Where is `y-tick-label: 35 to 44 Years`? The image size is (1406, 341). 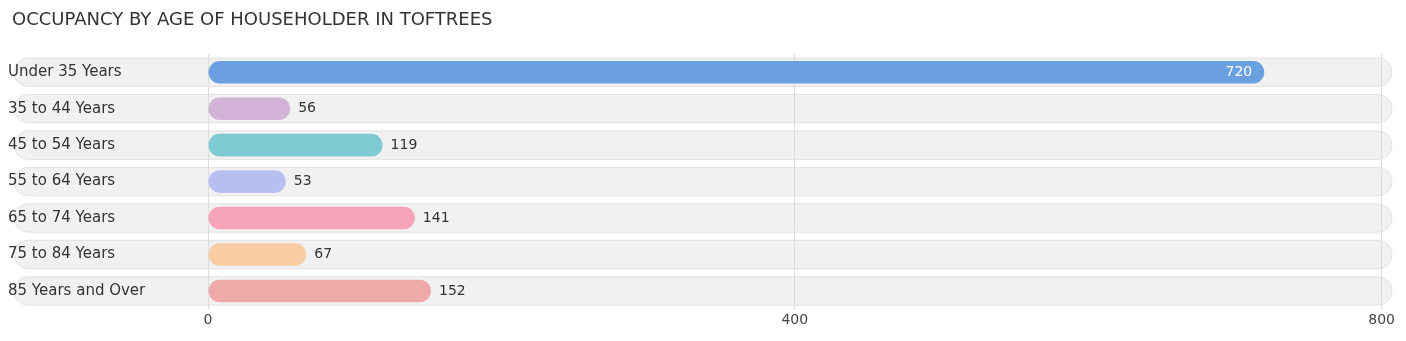
y-tick-label: 35 to 44 Years is located at coordinates (62, 107).